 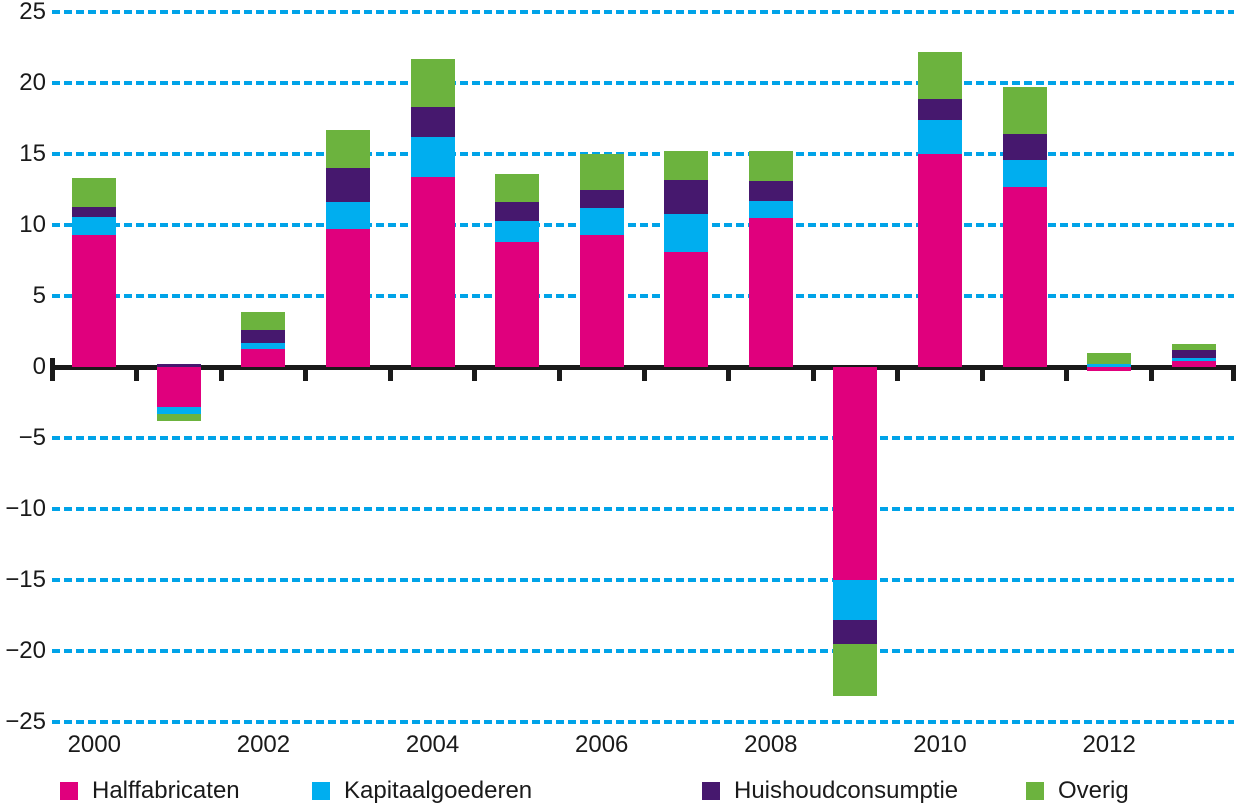 I want to click on bar-2000-segment-huishoudconsumptie, so click(x=94, y=211).